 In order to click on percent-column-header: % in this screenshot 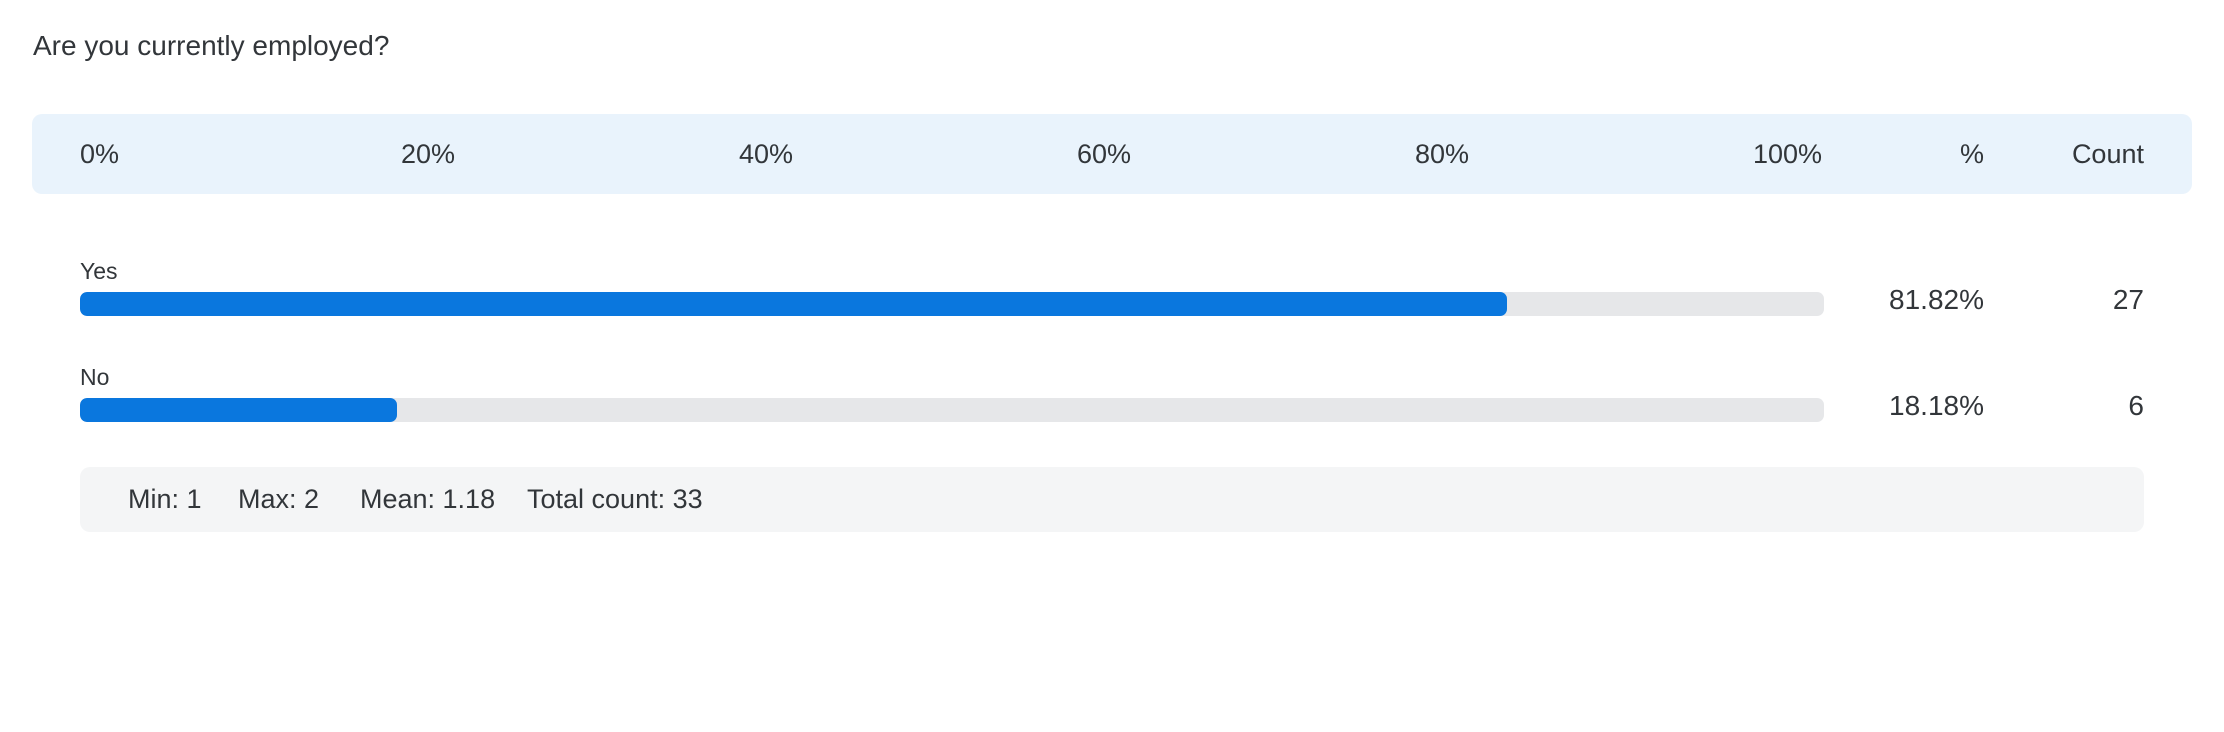, I will do `click(1971, 154)`.